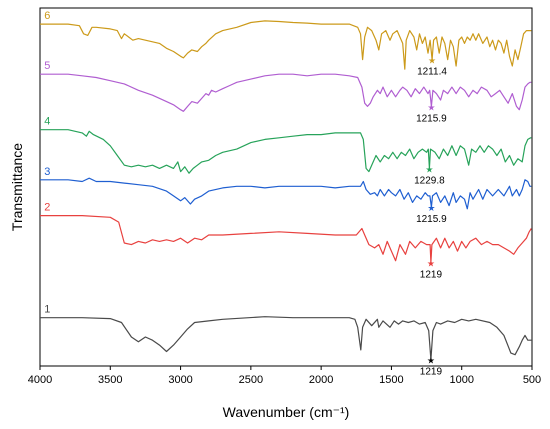 This screenshot has height=429, width=550. Describe the element at coordinates (47, 16) in the screenshot. I see `series-number-label: 6` at that location.